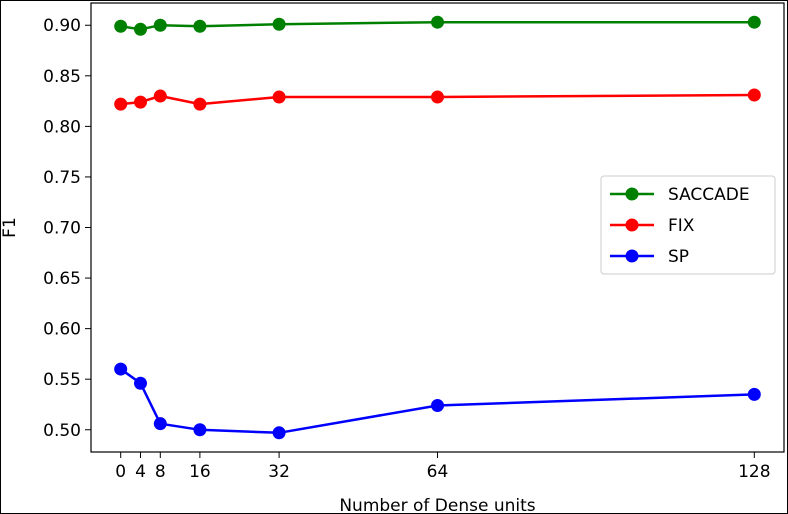 The height and width of the screenshot is (514, 788). What do you see at coordinates (62, 431) in the screenshot?
I see `y-tick-label: 0.50` at bounding box center [62, 431].